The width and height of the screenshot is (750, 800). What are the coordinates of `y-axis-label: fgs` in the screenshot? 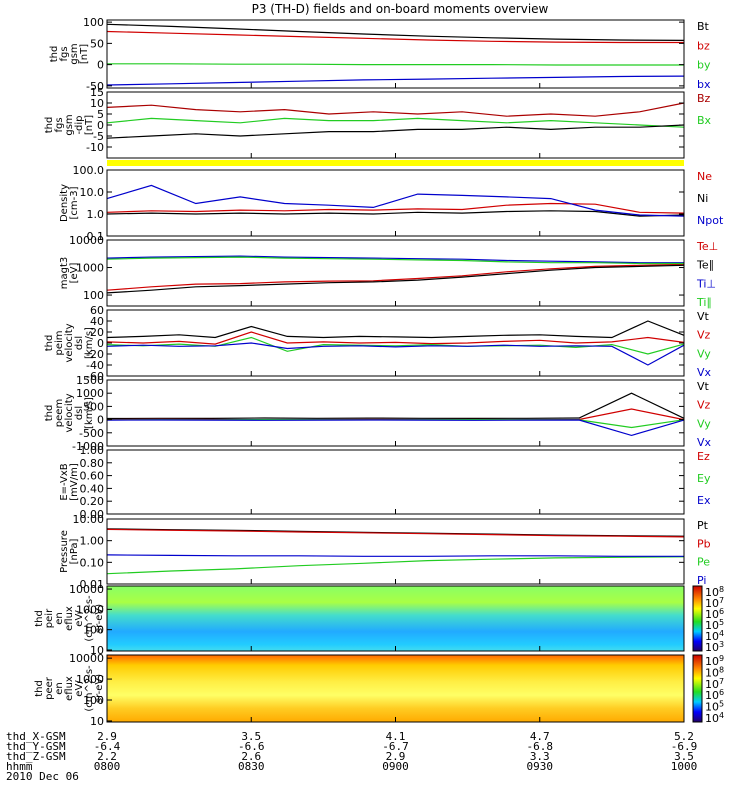 It's located at (59, 124).